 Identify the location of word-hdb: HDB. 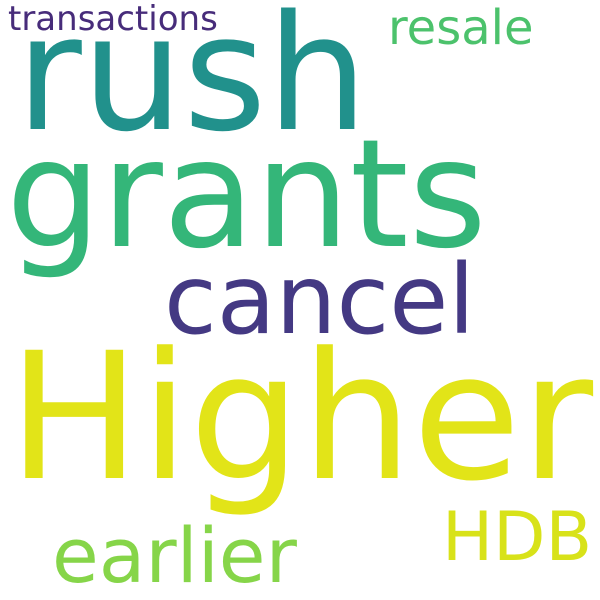
(517, 537).